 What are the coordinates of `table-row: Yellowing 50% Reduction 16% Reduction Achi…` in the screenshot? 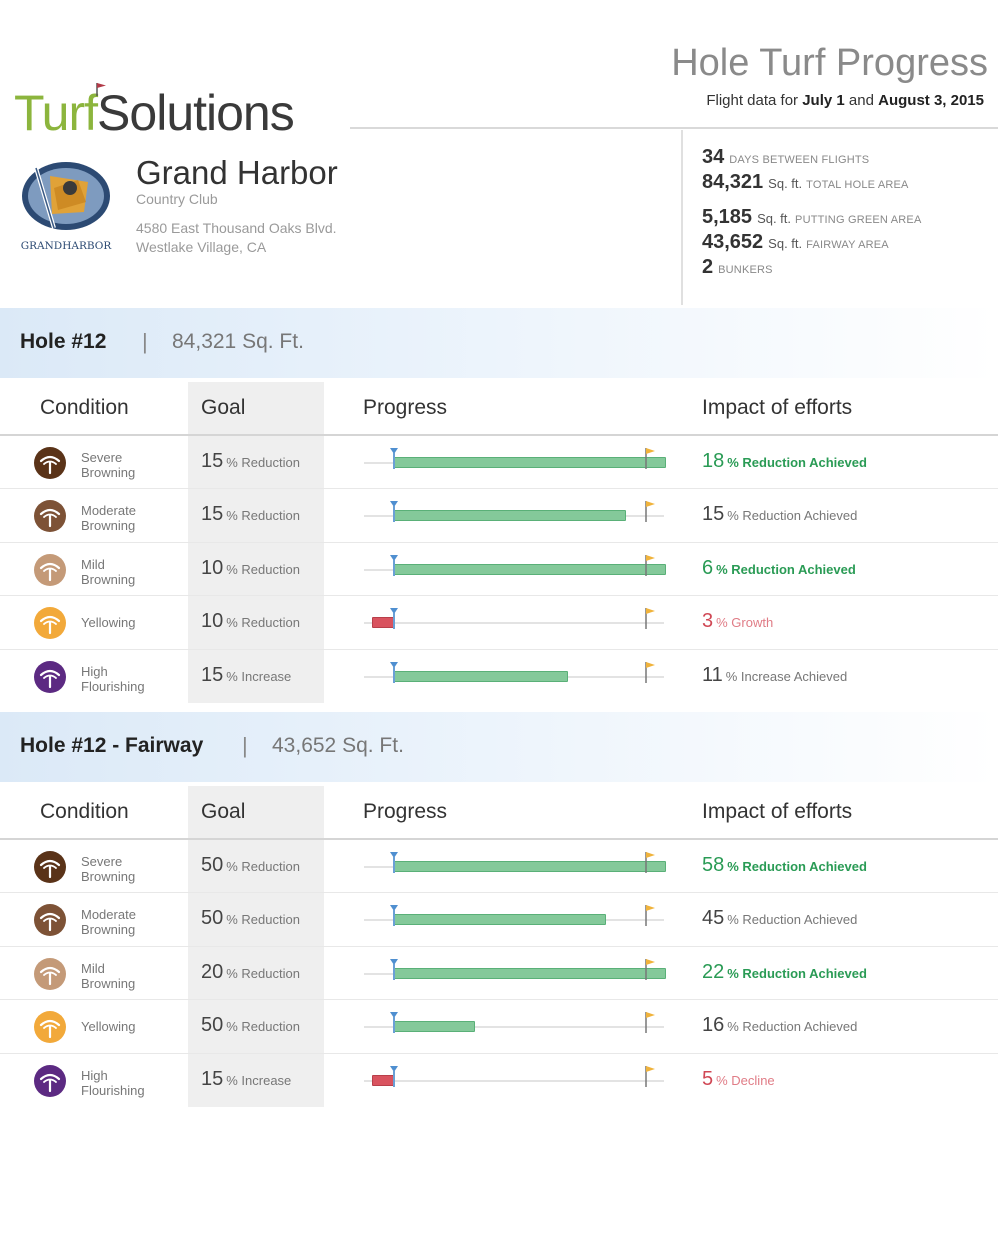 It's located at (499, 1027).